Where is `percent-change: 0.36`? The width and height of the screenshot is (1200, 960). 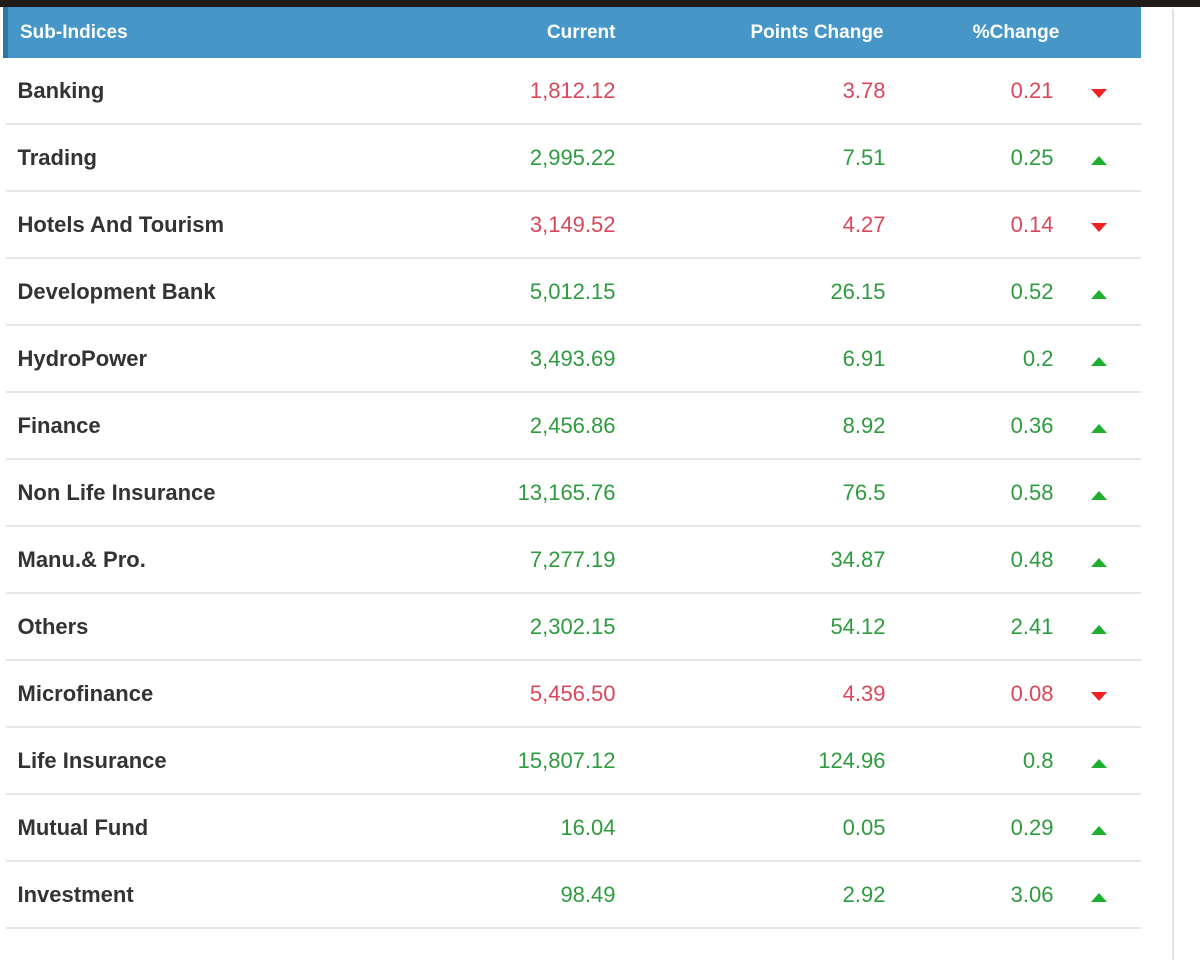 percent-change: 0.36 is located at coordinates (974, 426).